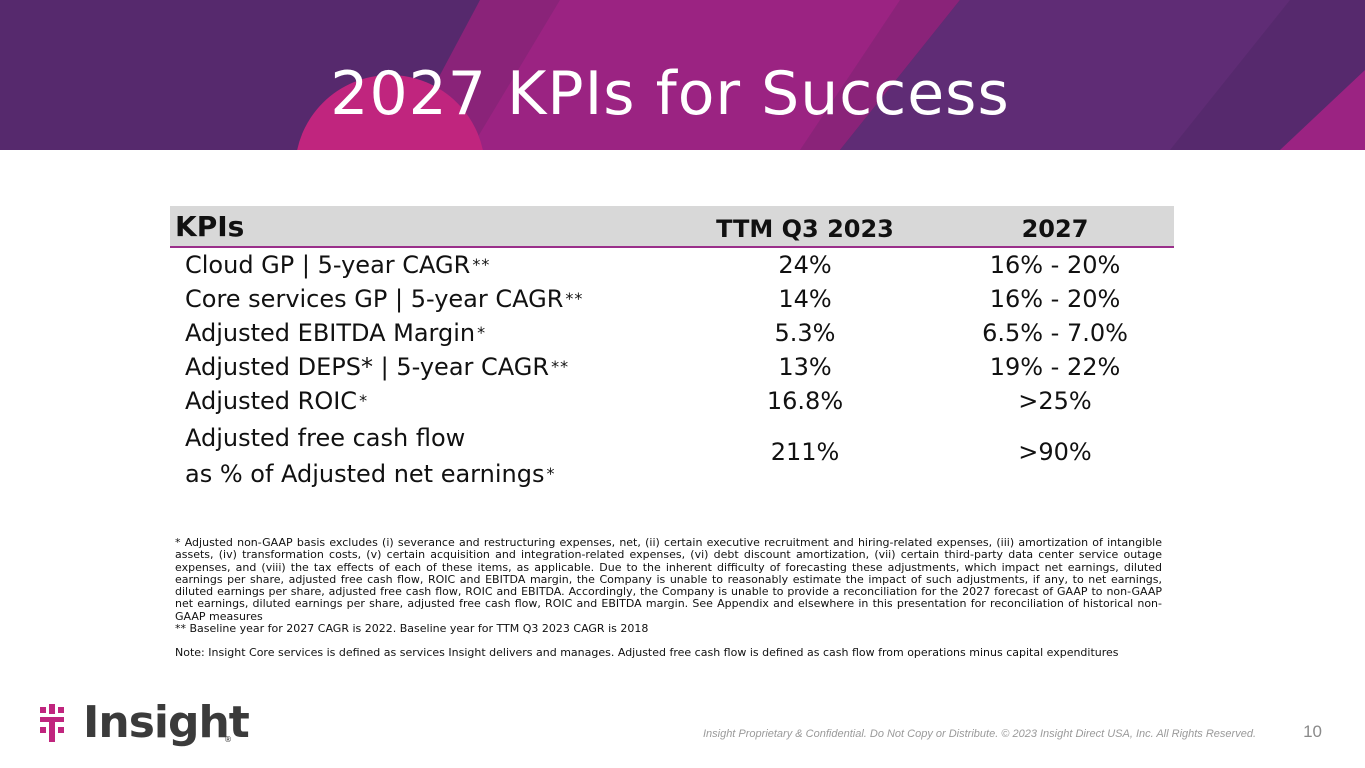  Describe the element at coordinates (1055, 401) in the screenshot. I see `kpi-target-value: >25%` at that location.